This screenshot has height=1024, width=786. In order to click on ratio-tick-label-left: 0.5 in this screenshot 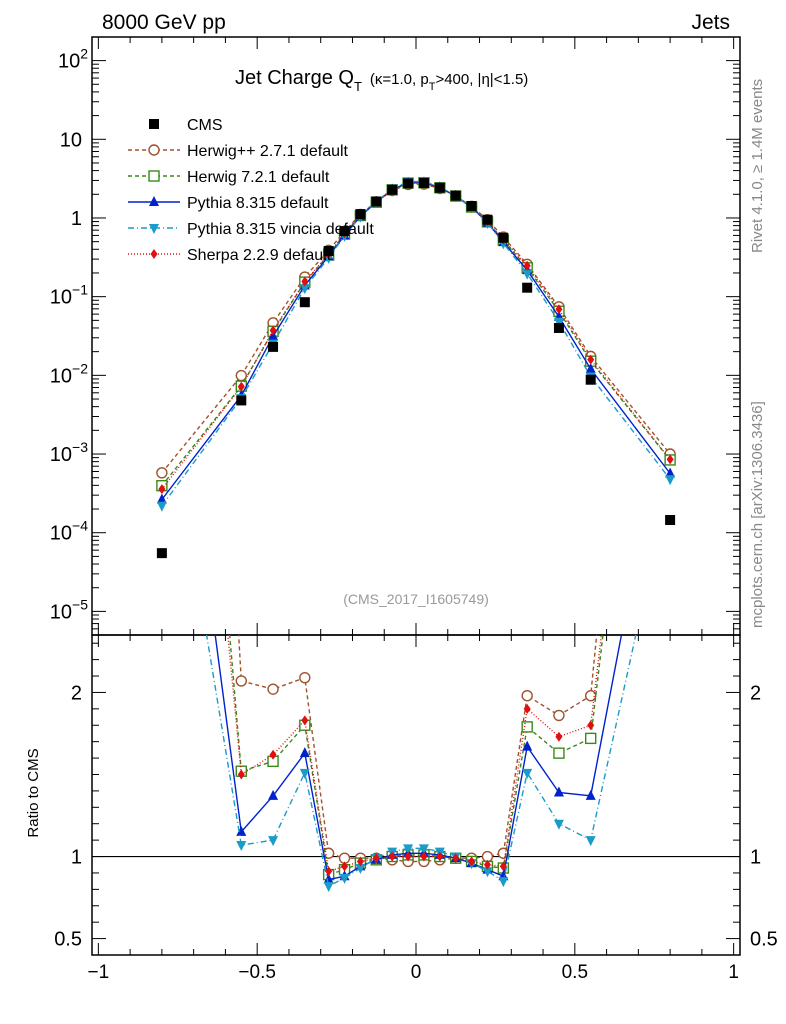, I will do `click(68, 940)`.